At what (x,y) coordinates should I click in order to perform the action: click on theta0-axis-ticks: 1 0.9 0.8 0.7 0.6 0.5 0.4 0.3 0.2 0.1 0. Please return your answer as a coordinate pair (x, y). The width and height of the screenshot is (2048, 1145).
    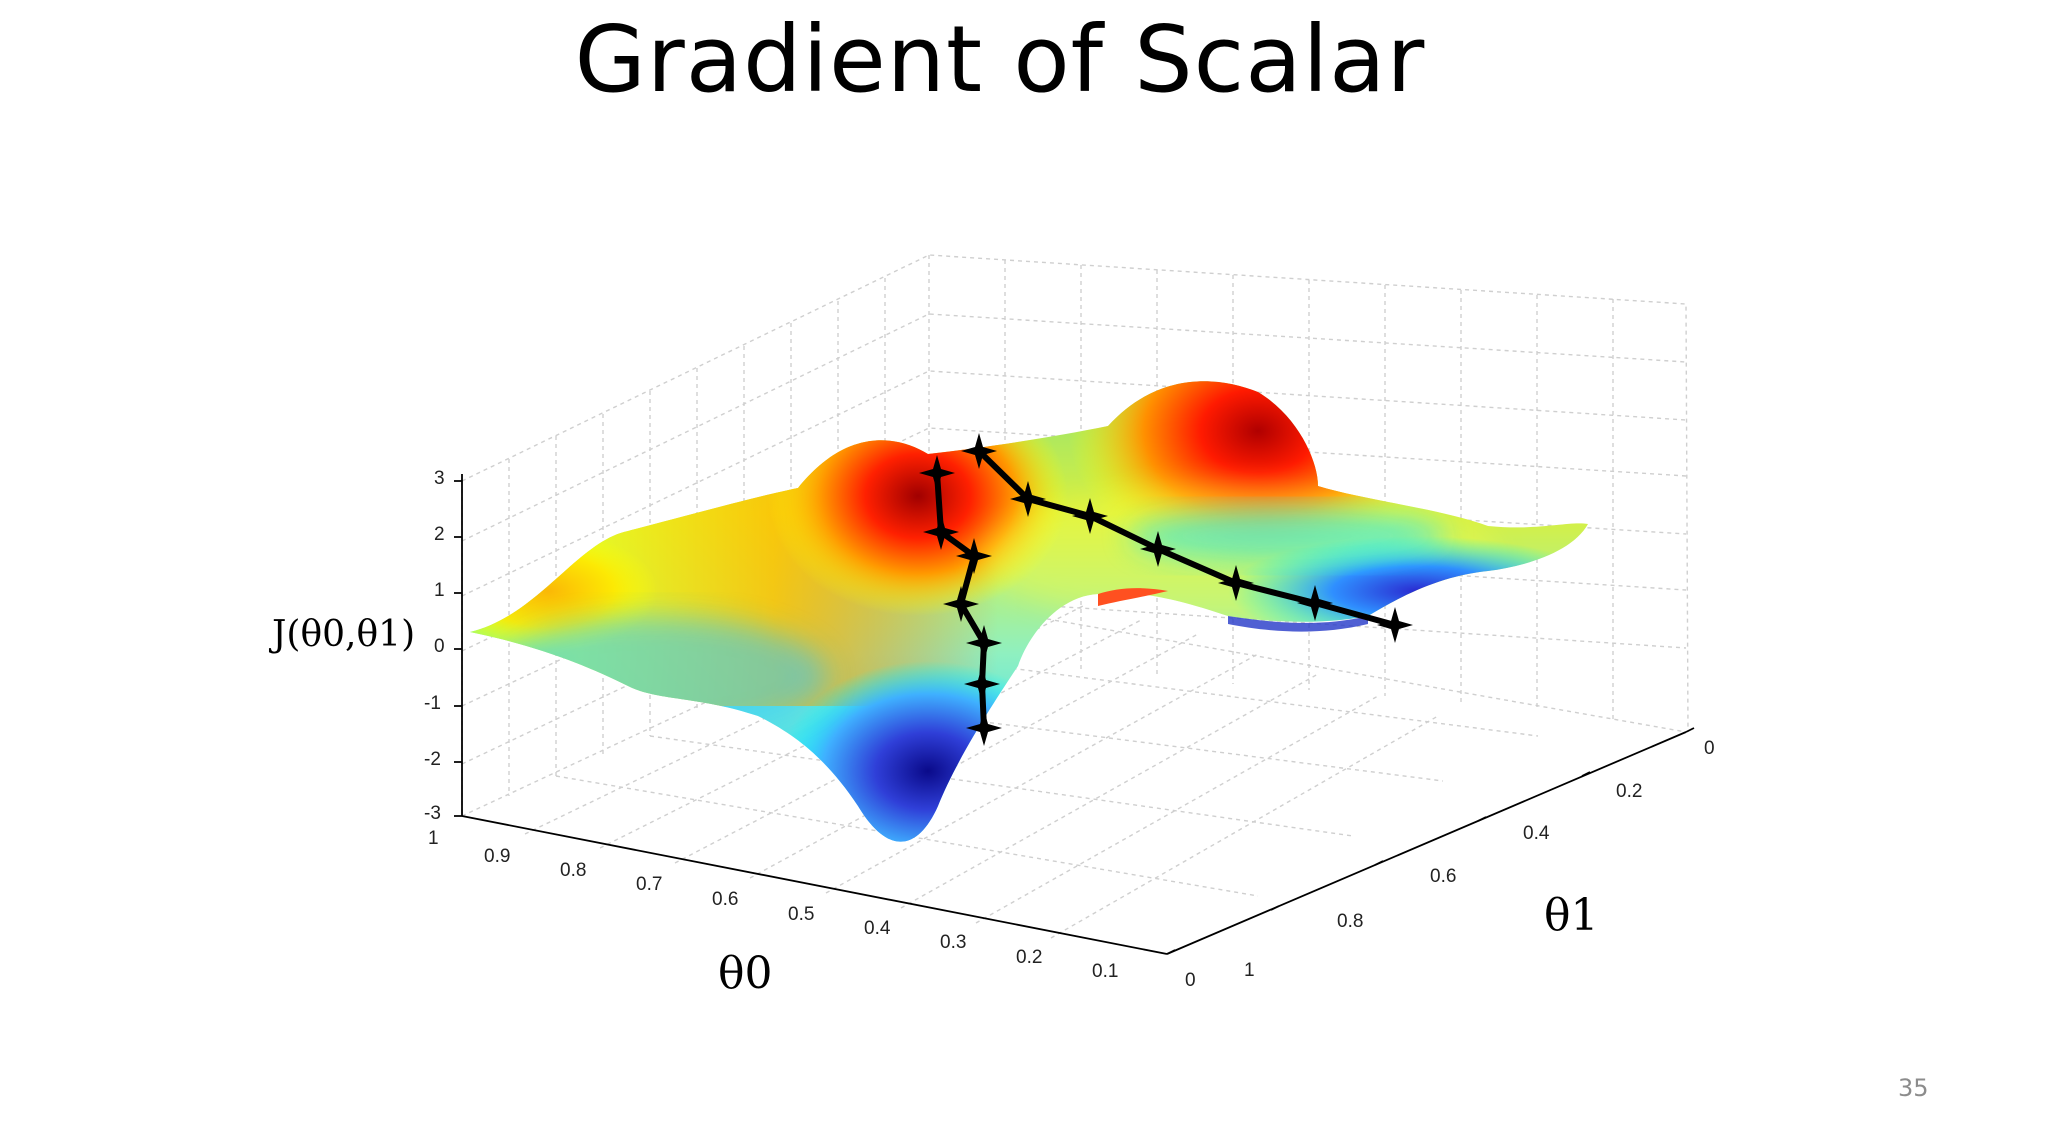
    Looking at the image, I should click on (812, 909).